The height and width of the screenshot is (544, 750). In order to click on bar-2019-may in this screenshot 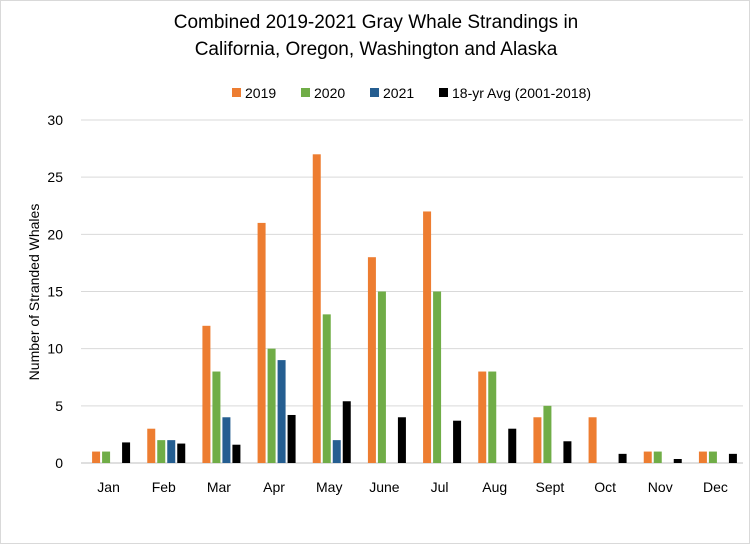, I will do `click(316, 309)`.